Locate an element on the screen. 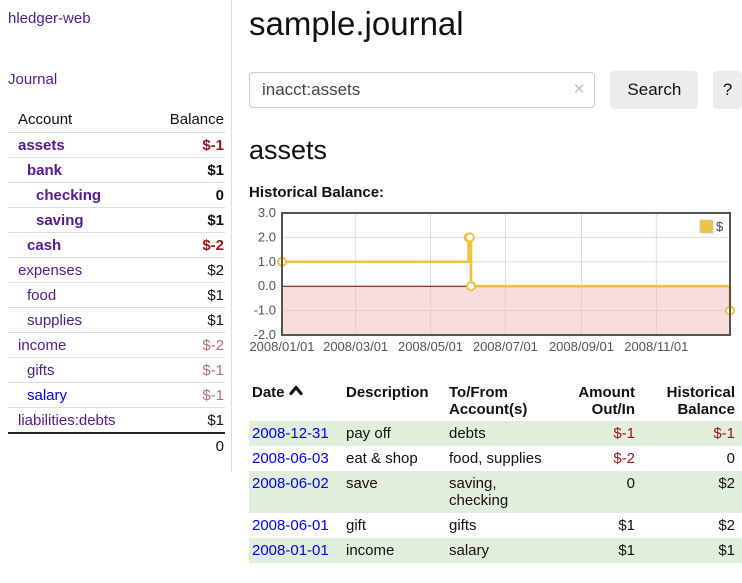 This screenshot has width=742, height=583. transaction-amount: $-2 is located at coordinates (624, 458).